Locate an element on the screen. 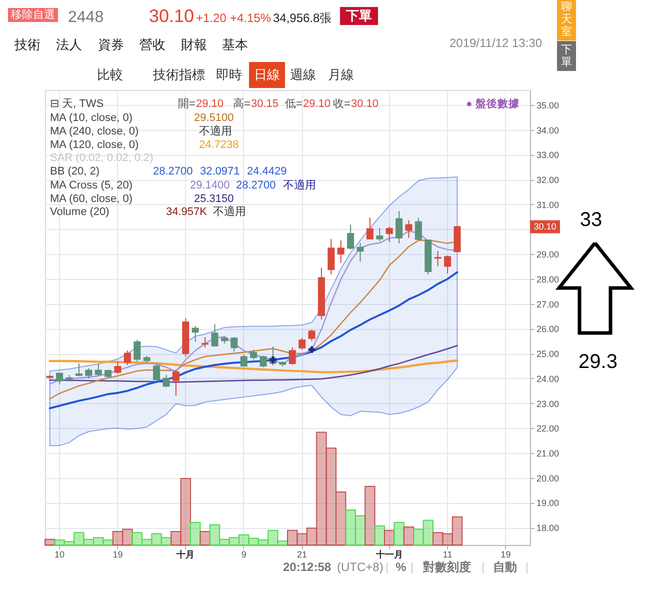 Image resolution: width=650 pixels, height=600 pixels. x-tick-label: 10 is located at coordinates (59, 555).